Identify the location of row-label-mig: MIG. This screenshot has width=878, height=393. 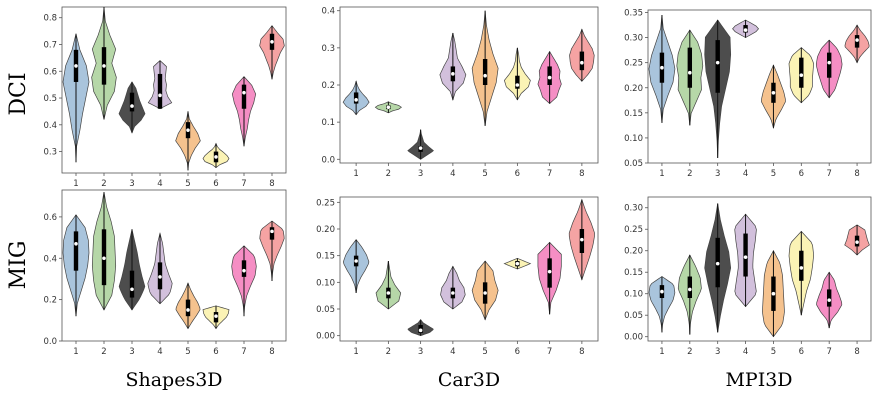
(18, 265).